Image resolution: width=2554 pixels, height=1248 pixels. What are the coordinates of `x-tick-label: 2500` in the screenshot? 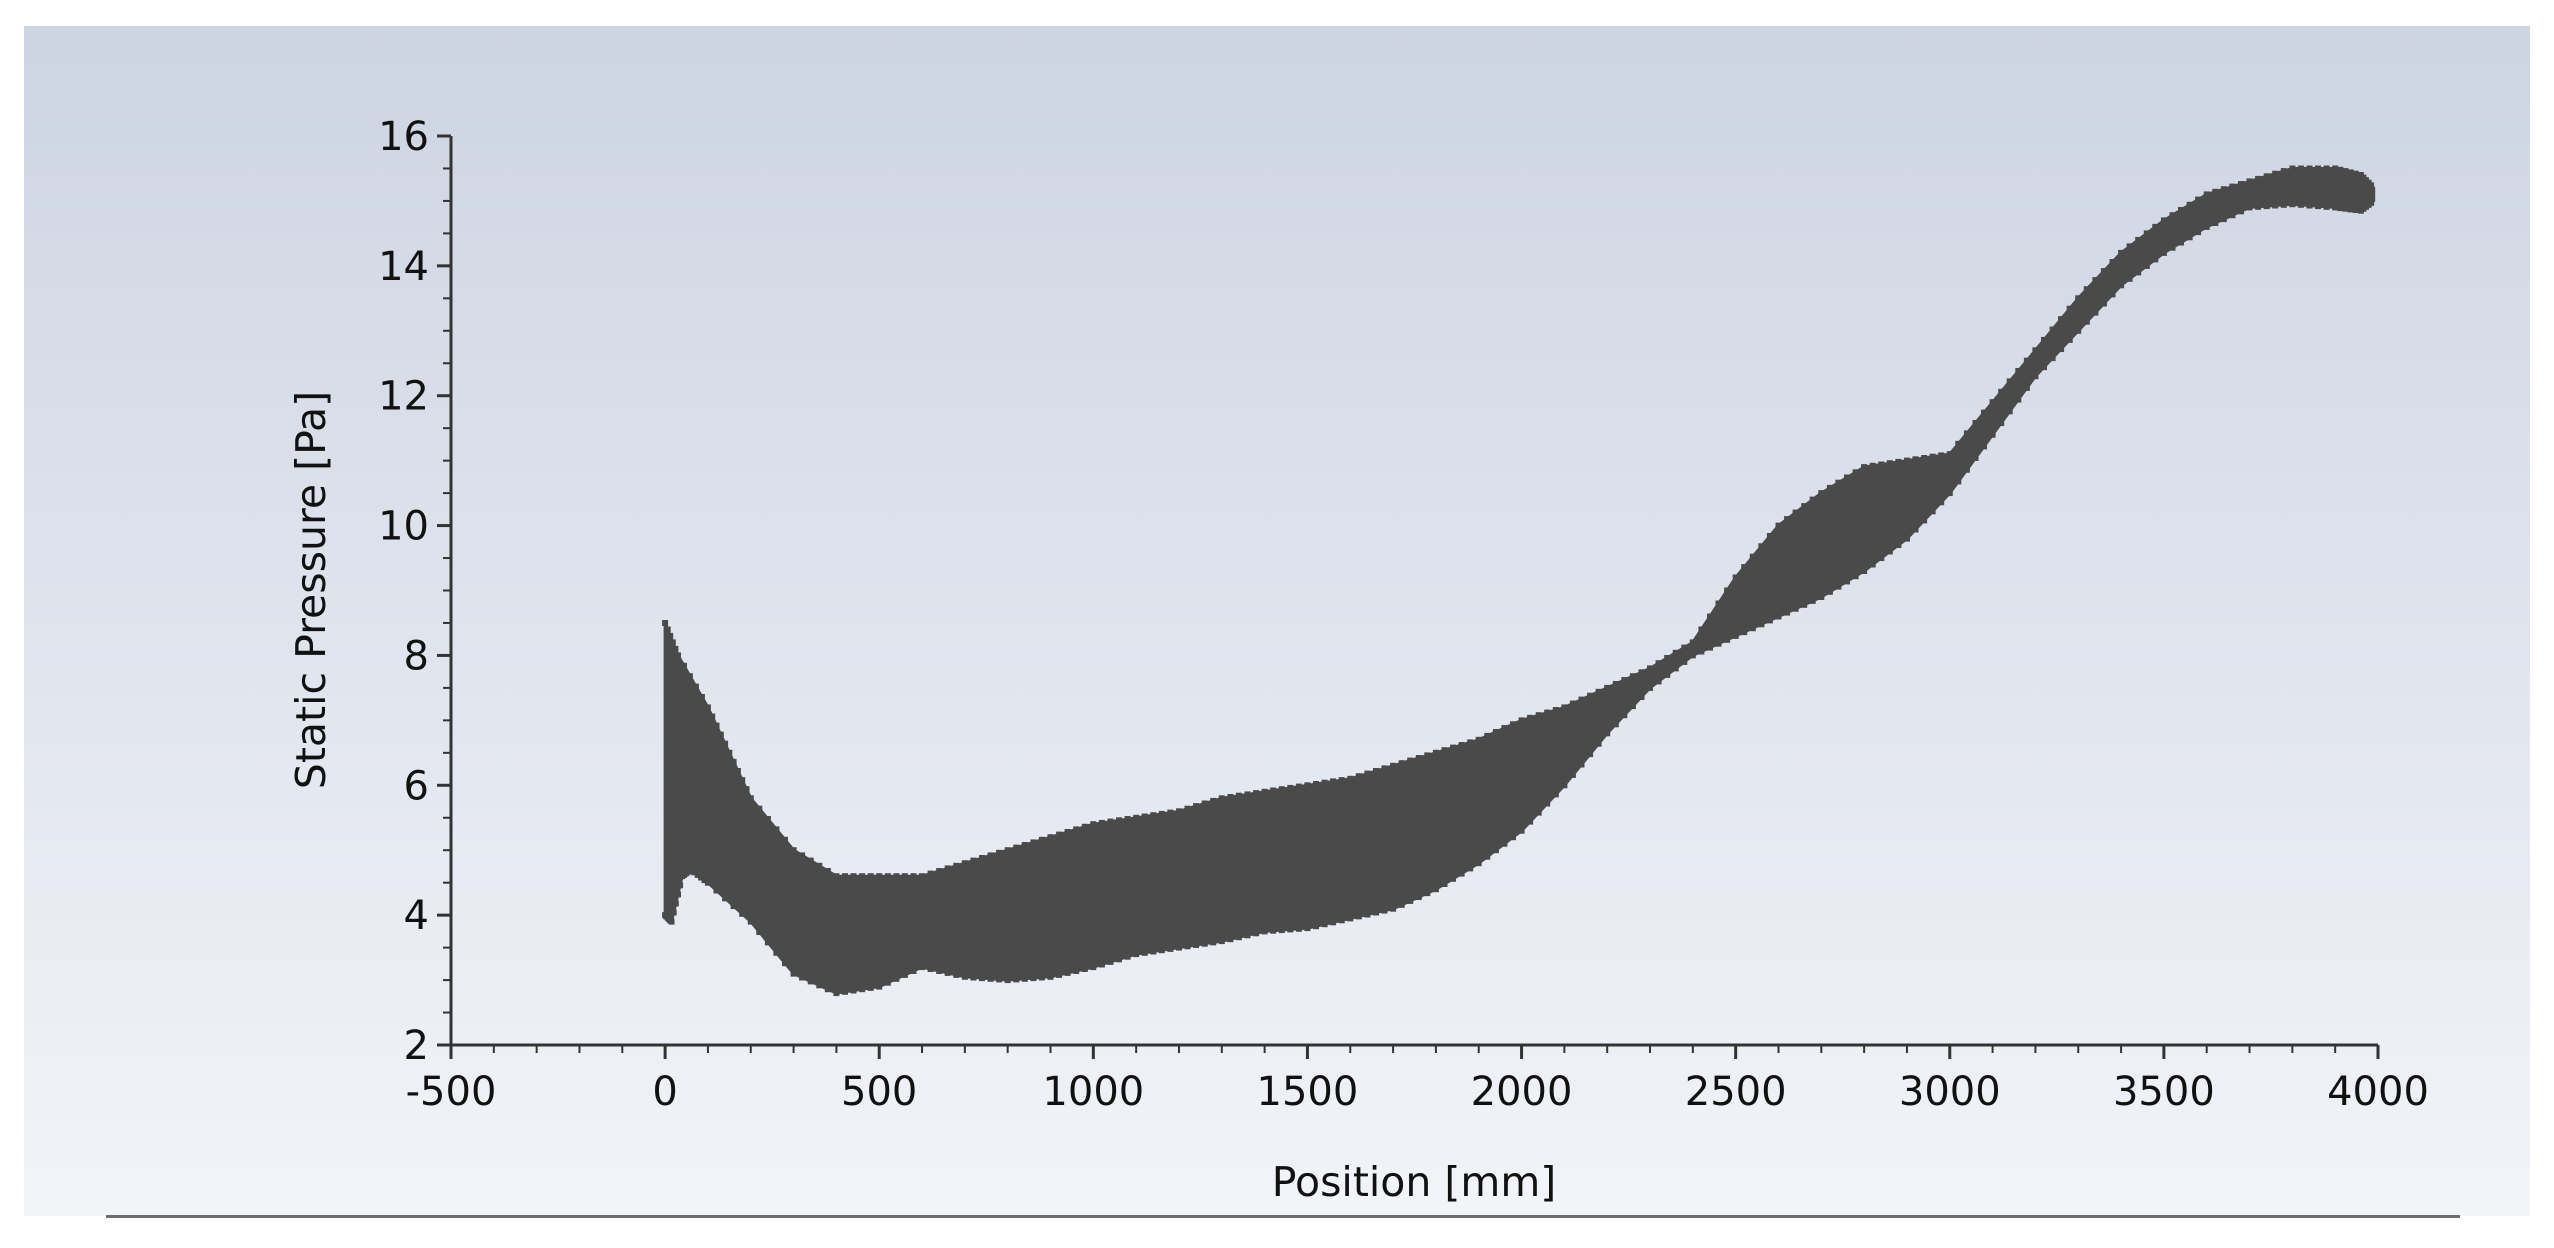 It's located at (1736, 1092).